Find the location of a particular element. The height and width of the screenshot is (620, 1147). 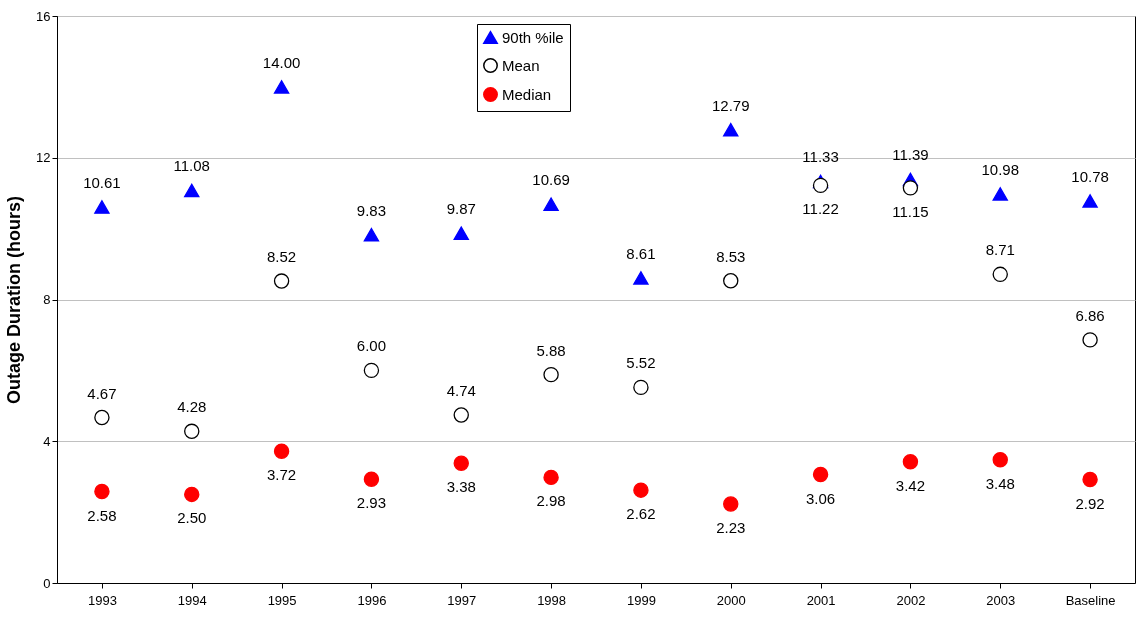

x-tick-label: 1993 is located at coordinates (102, 600).